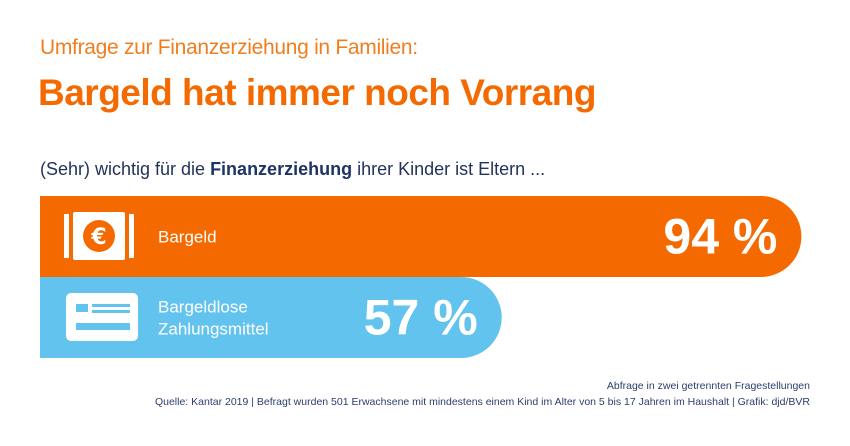 The height and width of the screenshot is (446, 850). I want to click on euro-sign: €, so click(98, 237).